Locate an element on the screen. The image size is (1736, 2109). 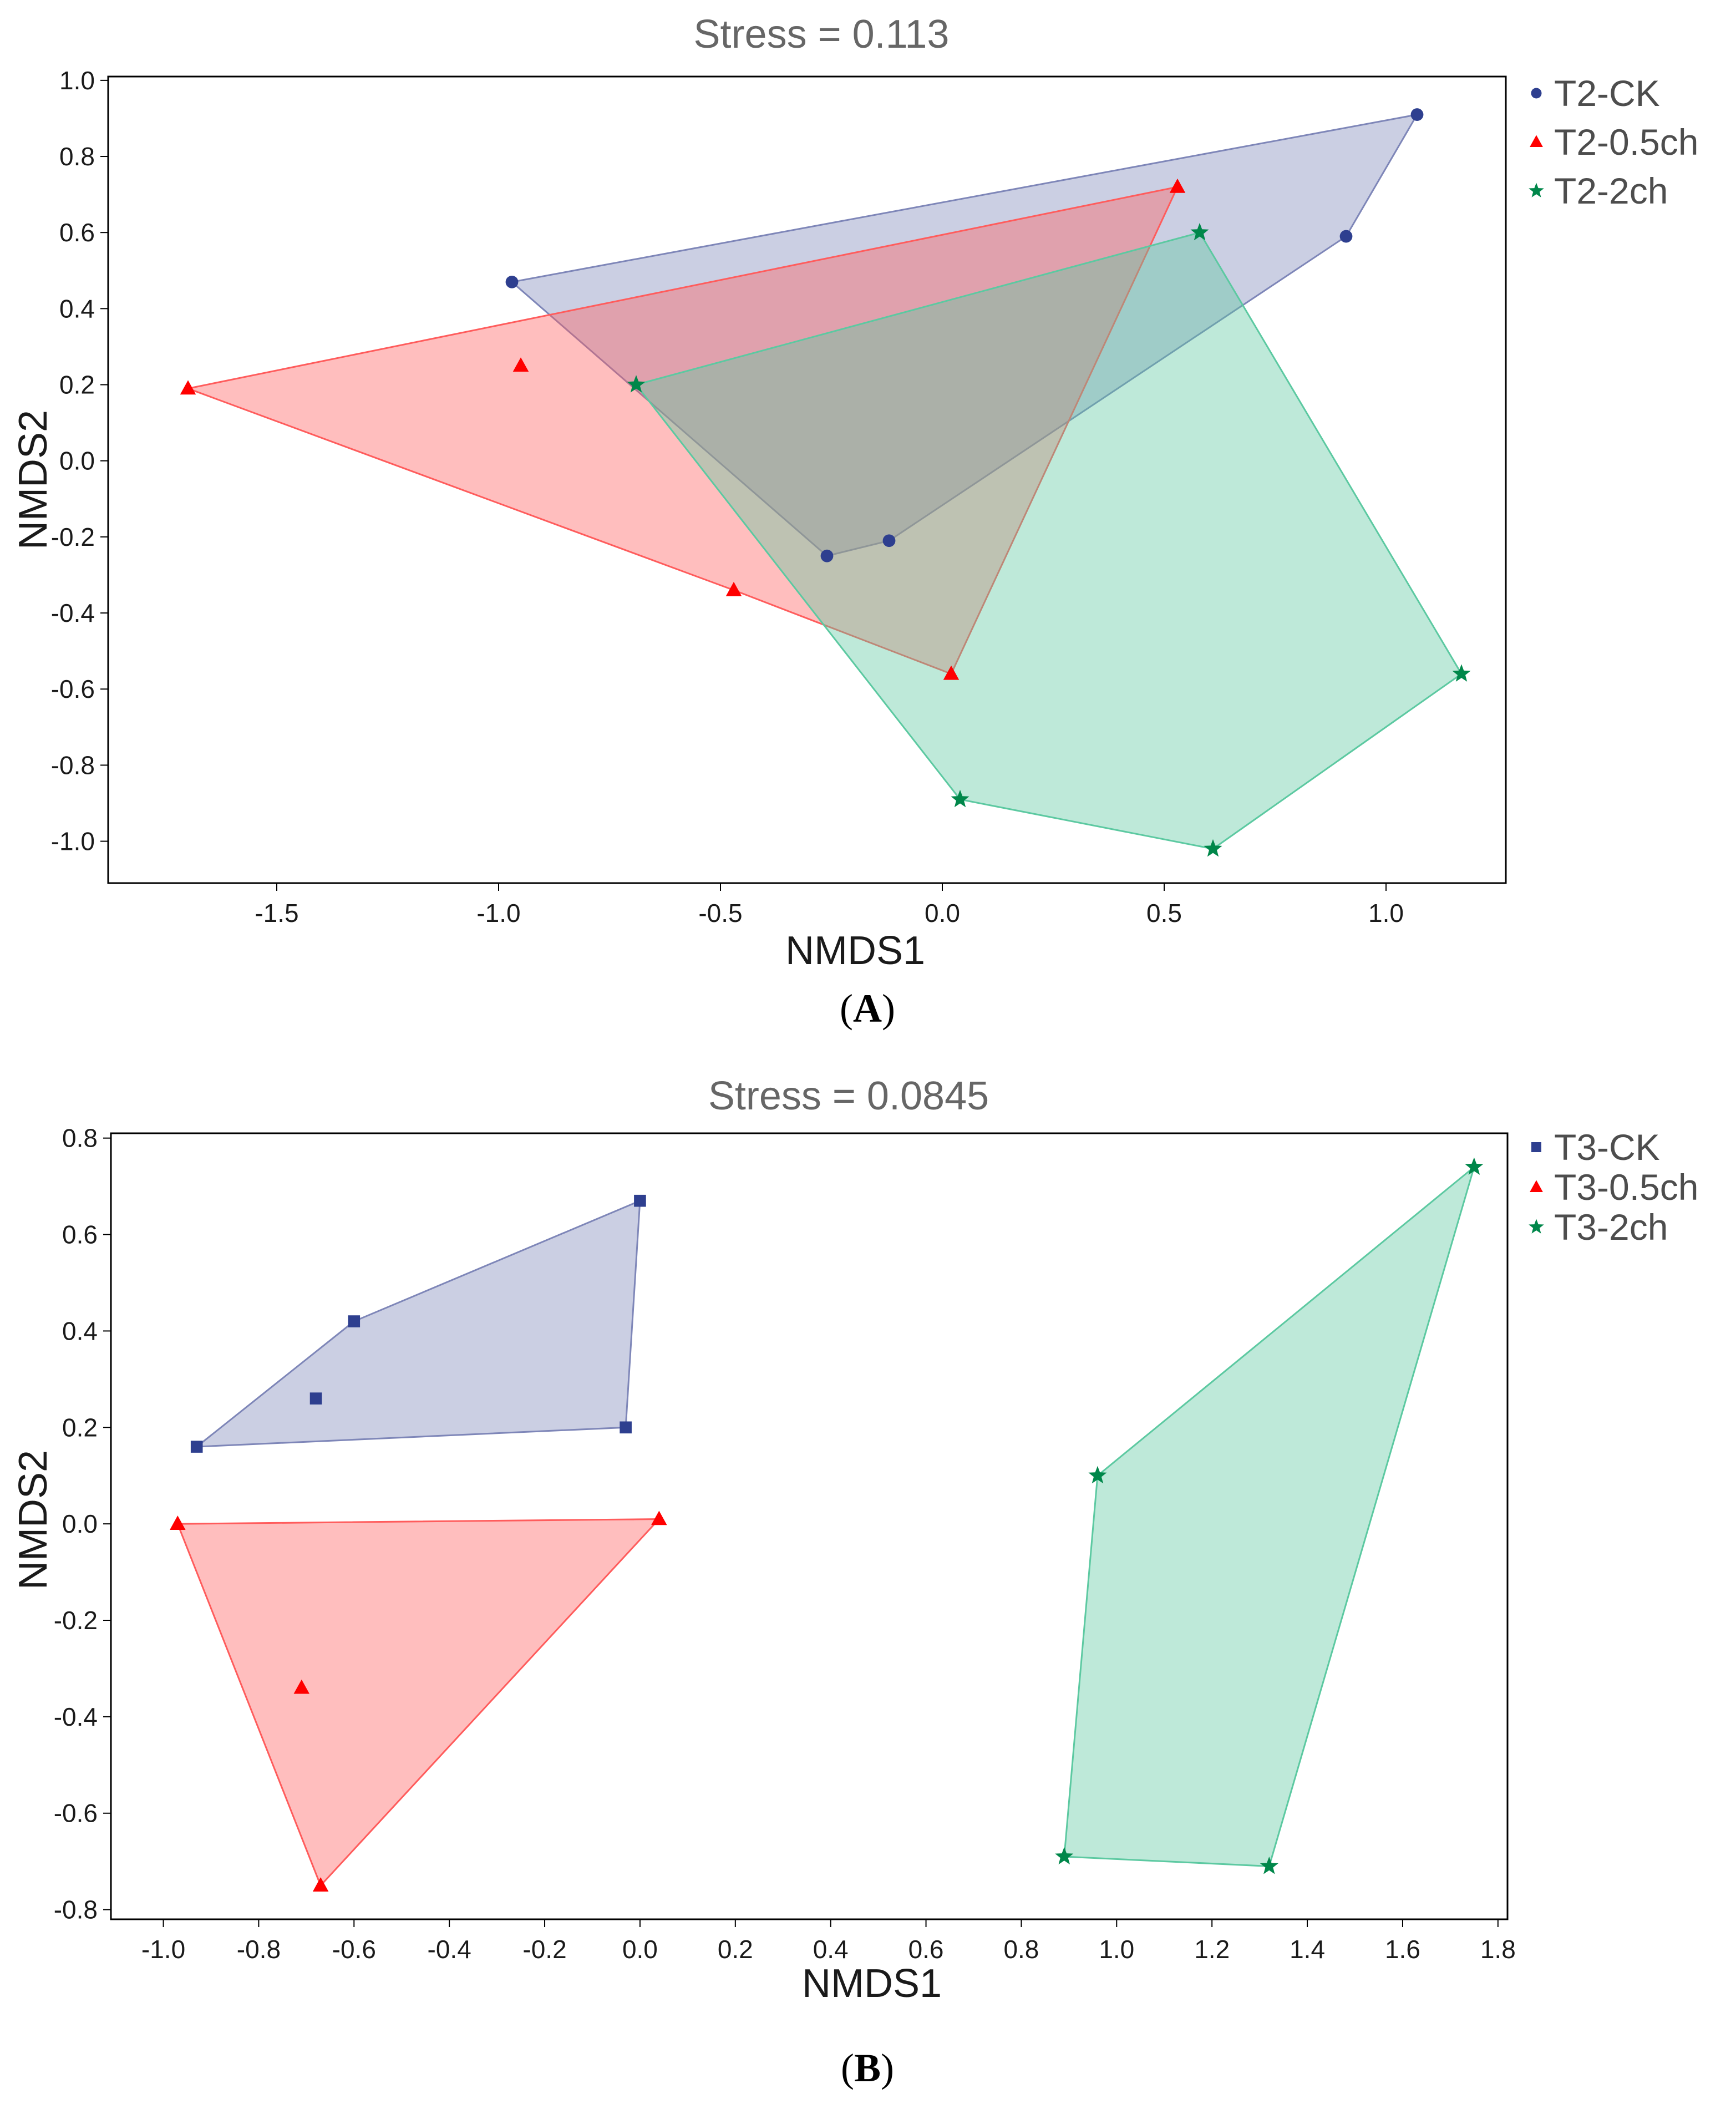
panel-a-y-tick-label: -0.2 is located at coordinates (73, 537).